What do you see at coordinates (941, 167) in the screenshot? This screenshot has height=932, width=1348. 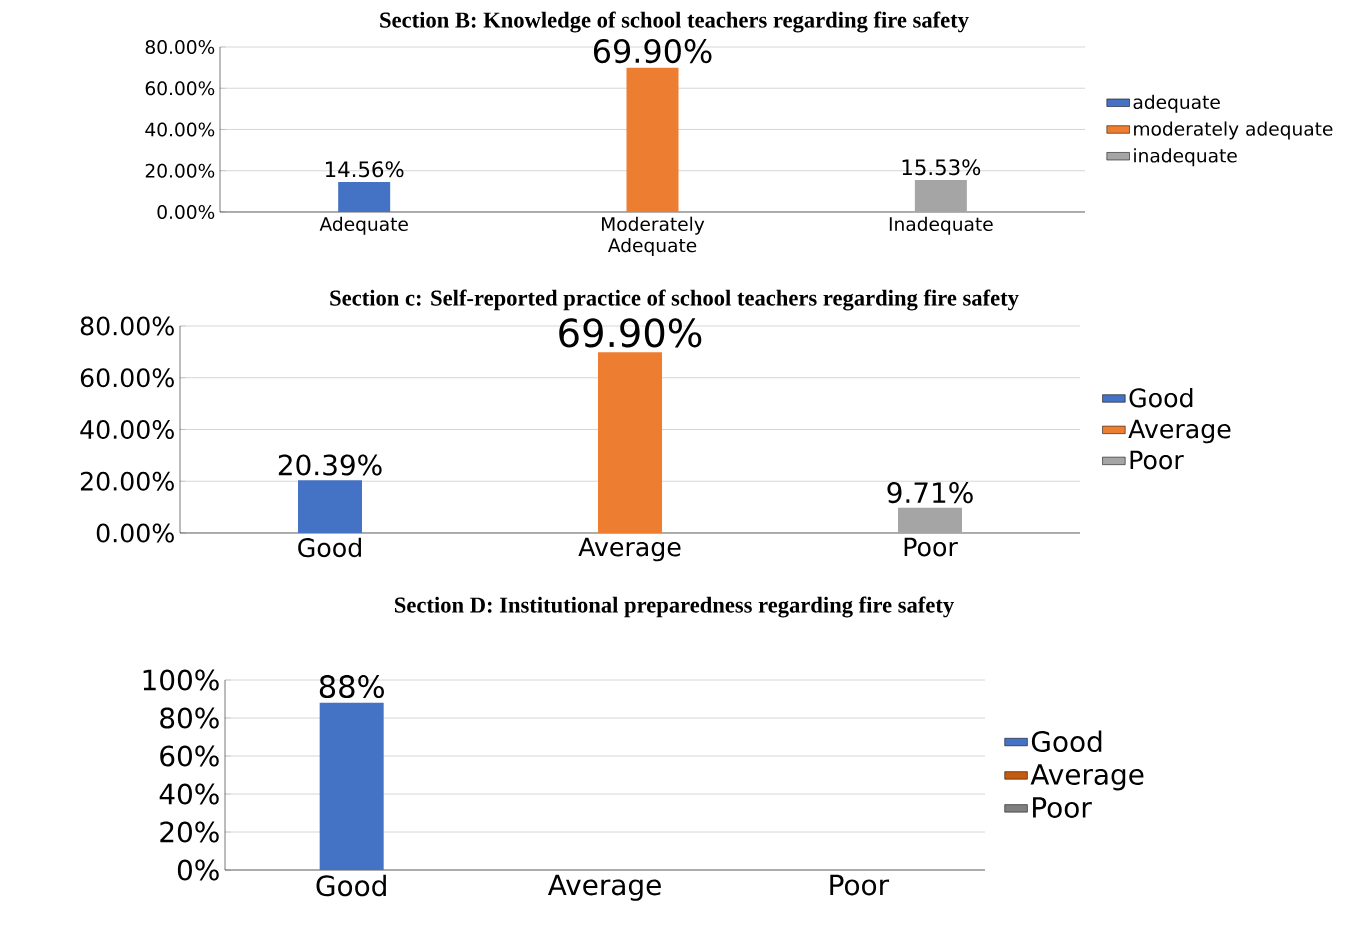 I see `data-label: 15.53%` at bounding box center [941, 167].